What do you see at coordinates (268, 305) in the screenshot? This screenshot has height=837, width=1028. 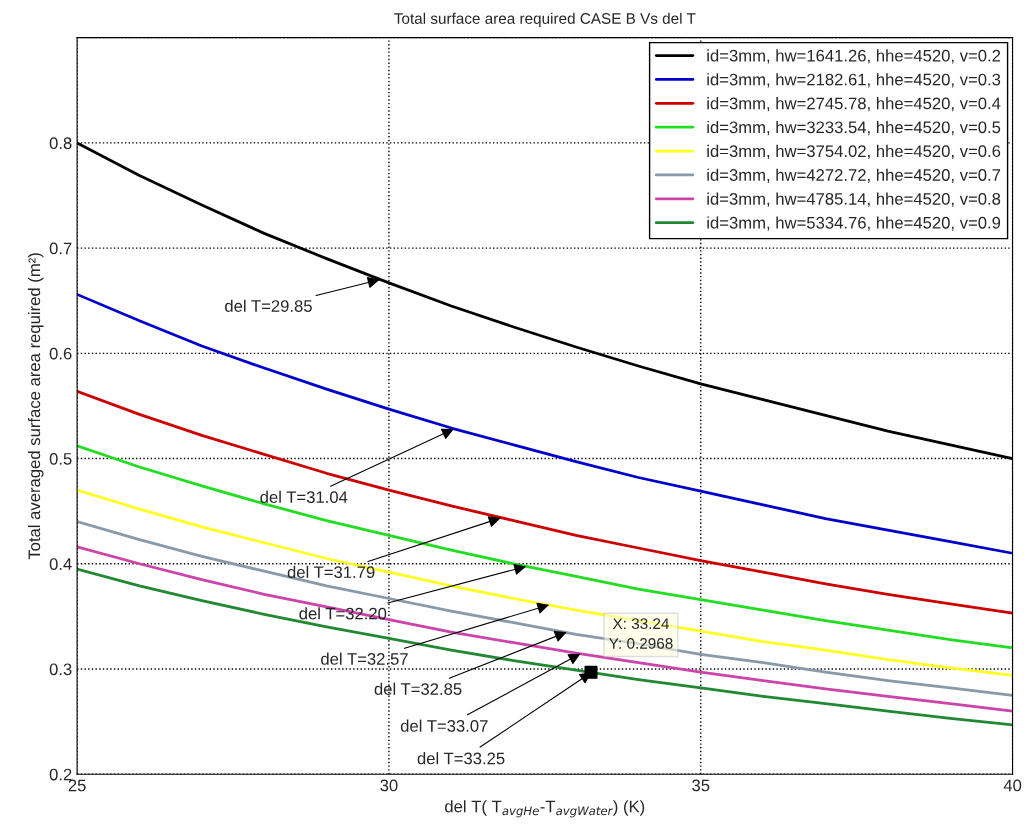 I see `annotation: del T=29.85` at bounding box center [268, 305].